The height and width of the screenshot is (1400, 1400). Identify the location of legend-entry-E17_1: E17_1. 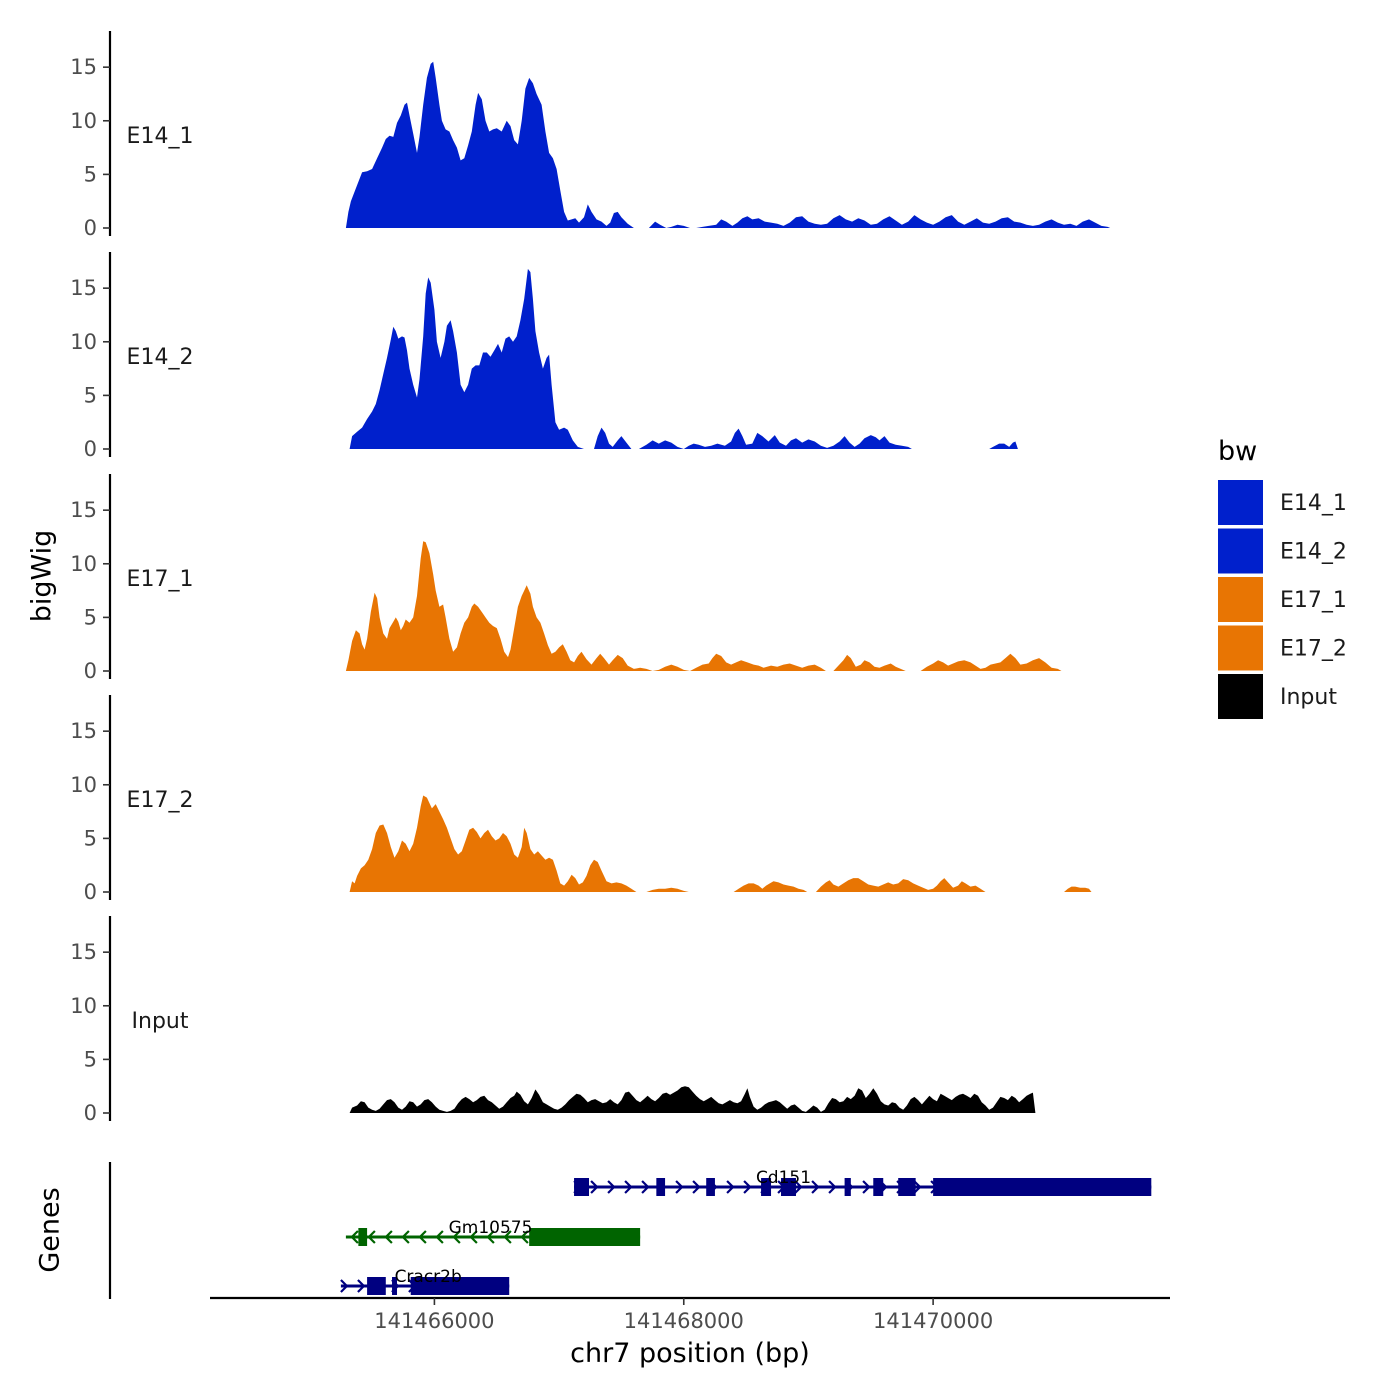
(1282, 599).